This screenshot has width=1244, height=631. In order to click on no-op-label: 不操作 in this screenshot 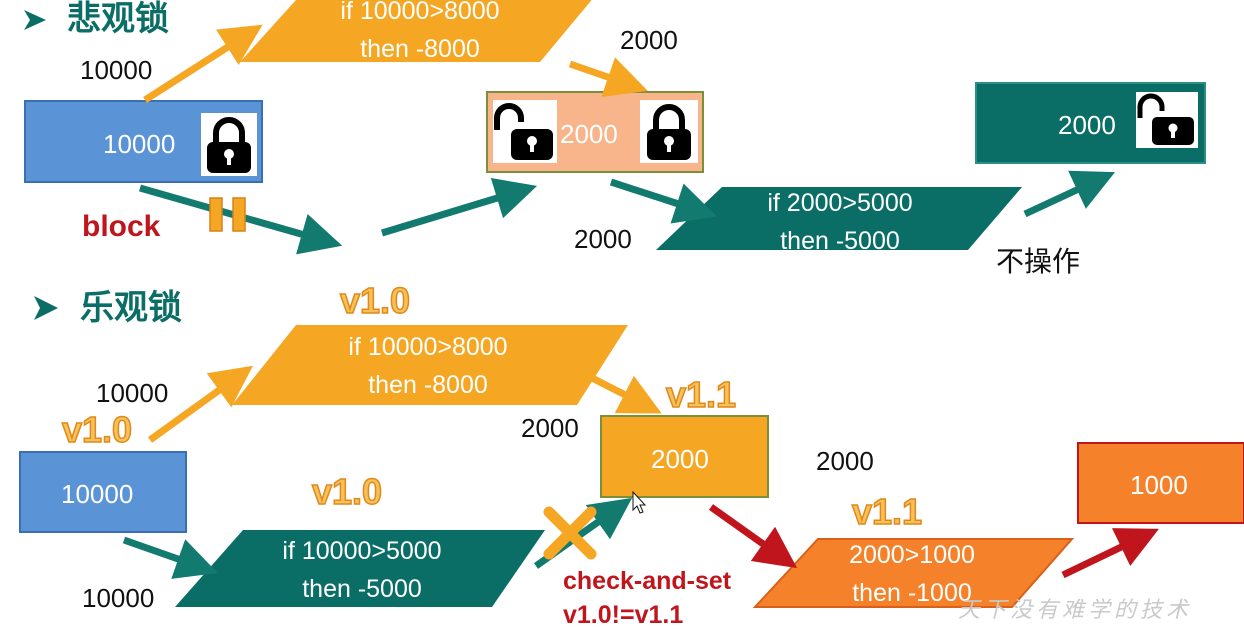, I will do `click(1038, 261)`.